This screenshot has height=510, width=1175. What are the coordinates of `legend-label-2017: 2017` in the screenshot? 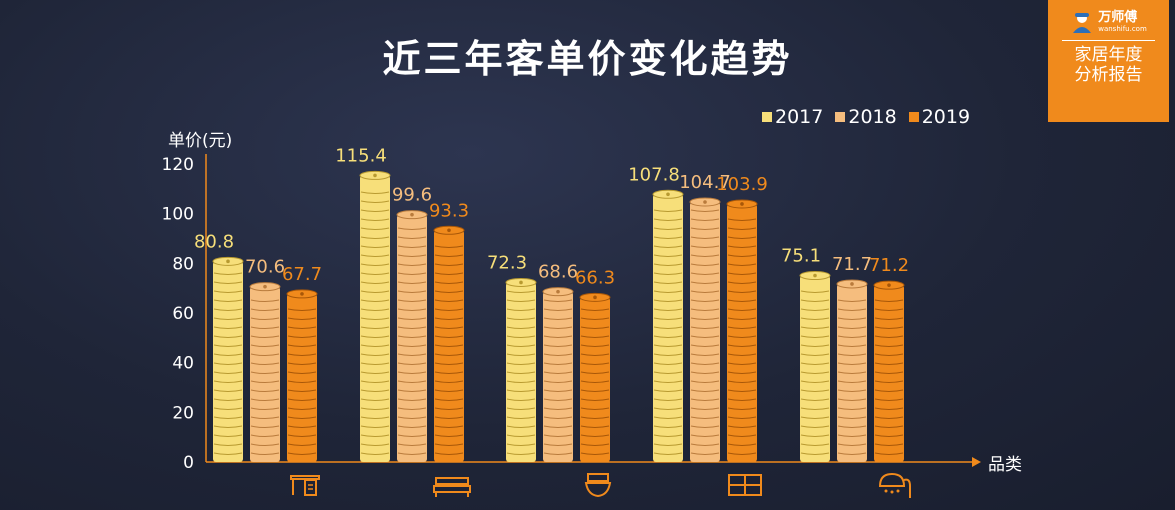 It's located at (799, 117).